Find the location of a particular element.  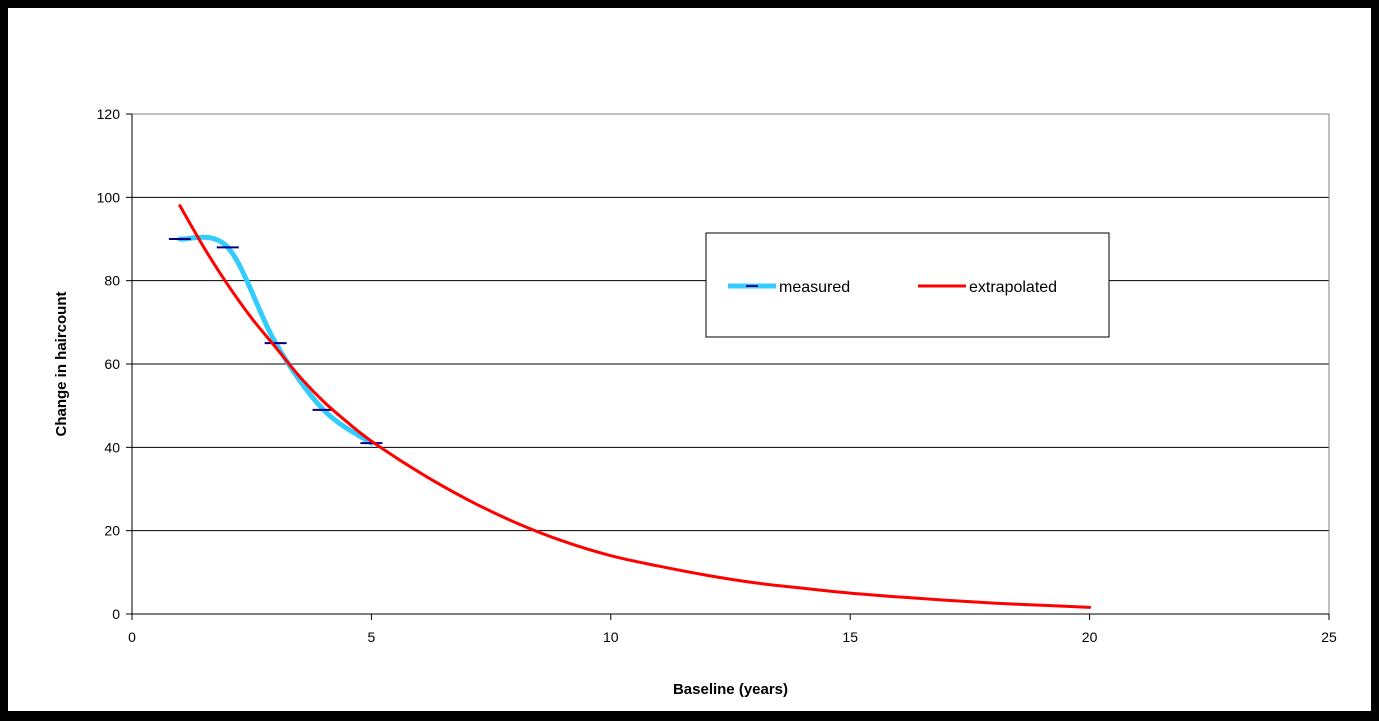

x-tick-label: 15 is located at coordinates (850, 637).